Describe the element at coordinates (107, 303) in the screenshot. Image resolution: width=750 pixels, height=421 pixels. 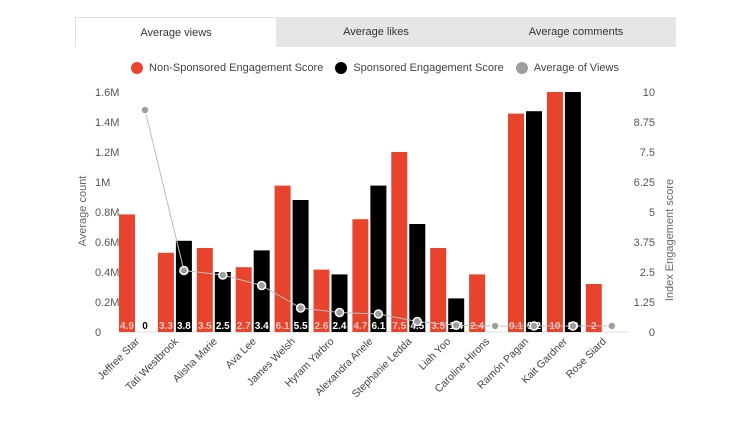
I see `left-tick-label: 0.2M` at that location.